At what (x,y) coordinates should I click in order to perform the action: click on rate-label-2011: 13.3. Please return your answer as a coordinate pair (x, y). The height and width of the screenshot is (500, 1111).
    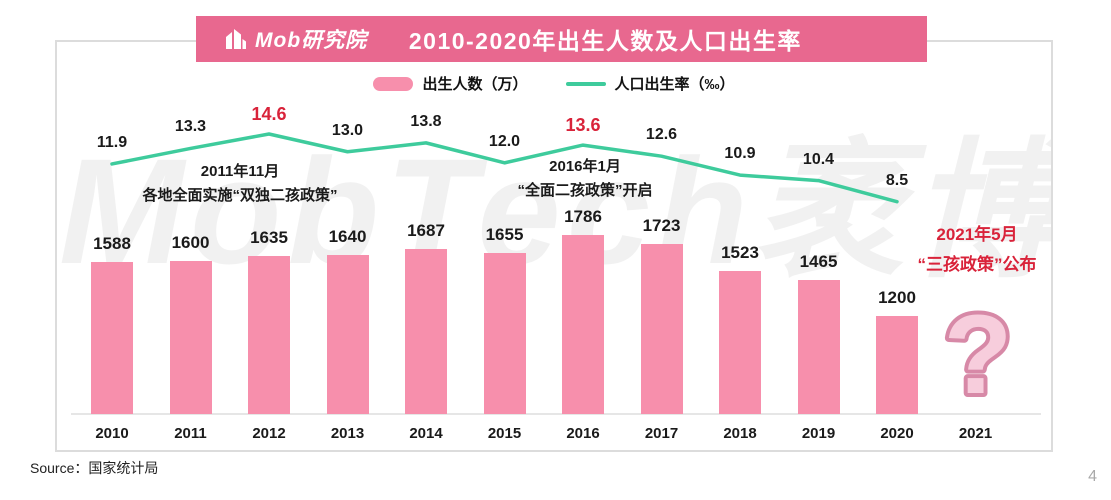
    Looking at the image, I should click on (190, 127).